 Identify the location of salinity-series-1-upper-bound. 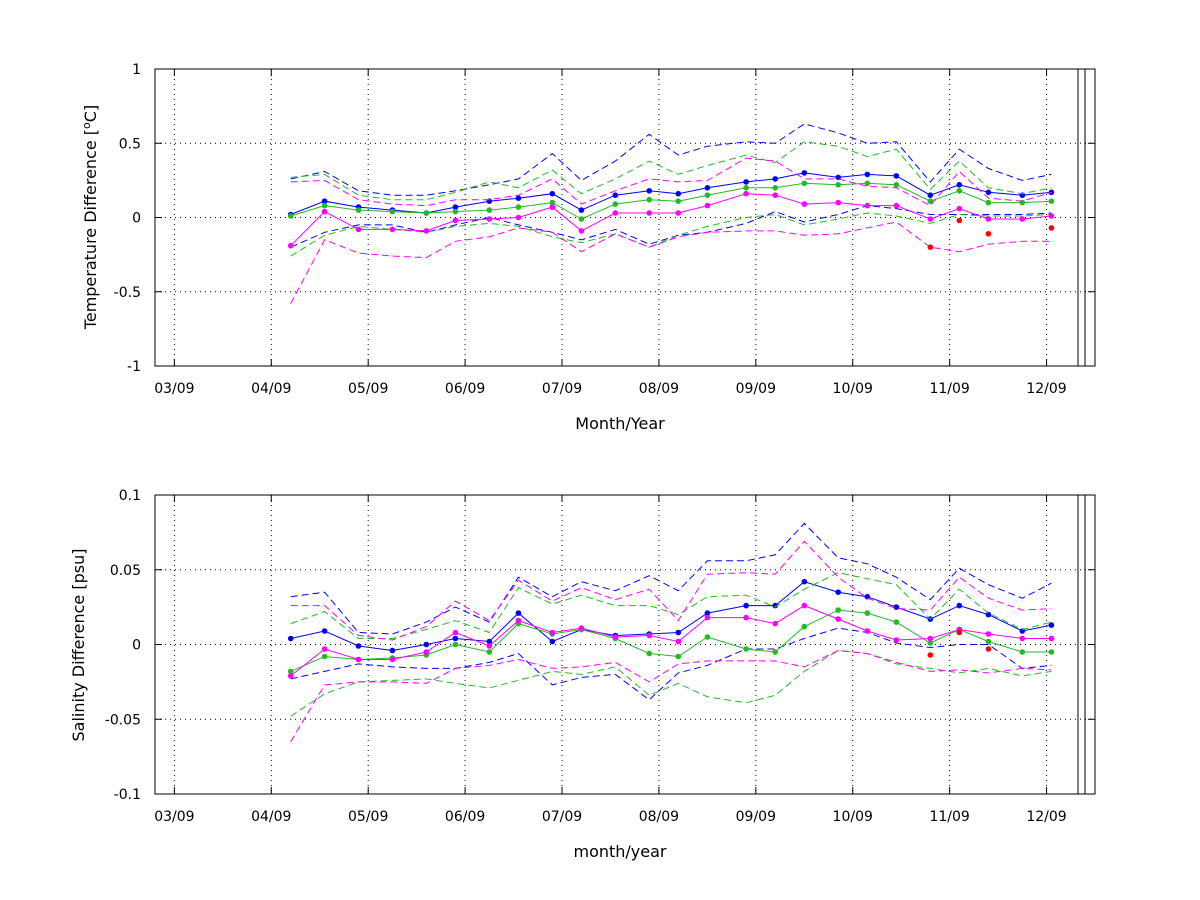
(671, 605).